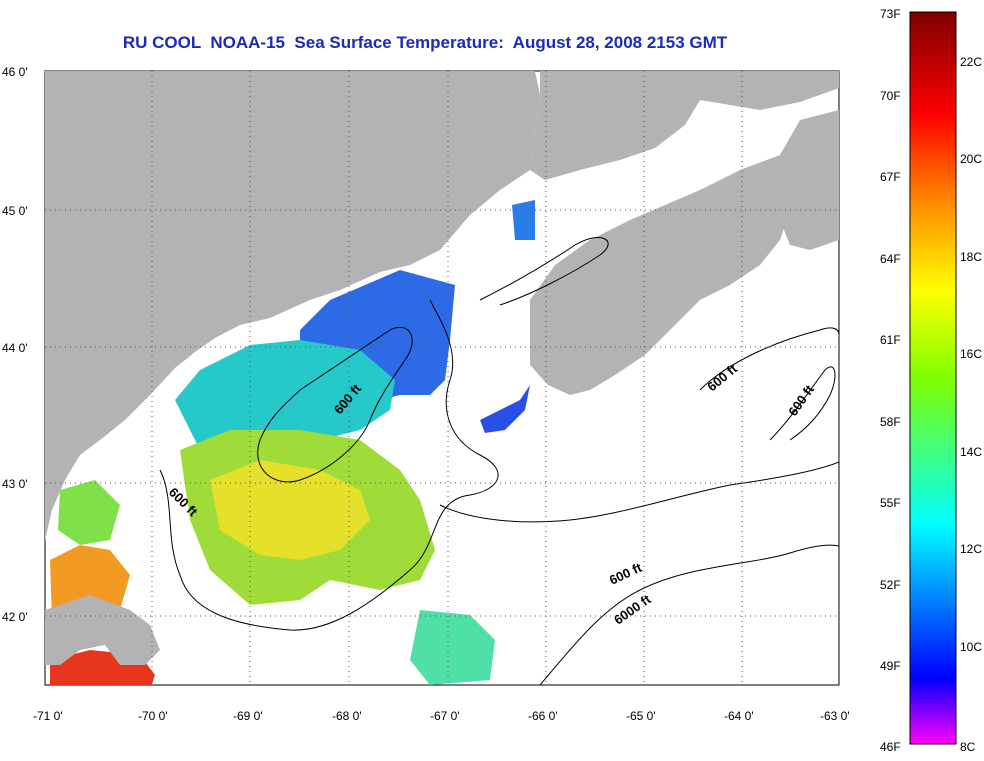  What do you see at coordinates (971, 549) in the screenshot?
I see `colorbar-c-label: 12C` at bounding box center [971, 549].